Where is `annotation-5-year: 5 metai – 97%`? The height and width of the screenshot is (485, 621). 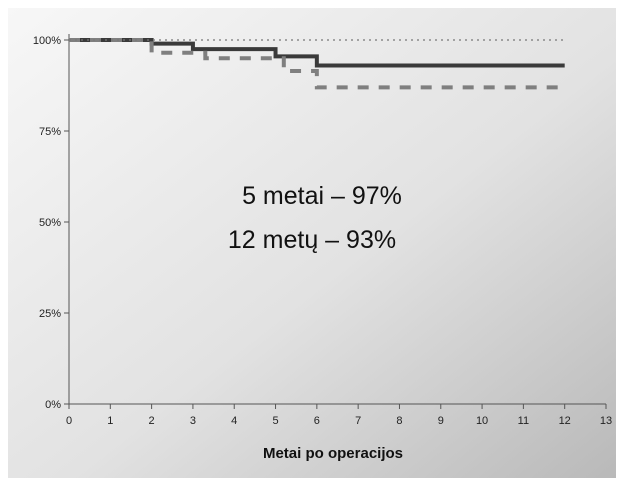 annotation-5-year: 5 metai – 97% is located at coordinates (322, 196).